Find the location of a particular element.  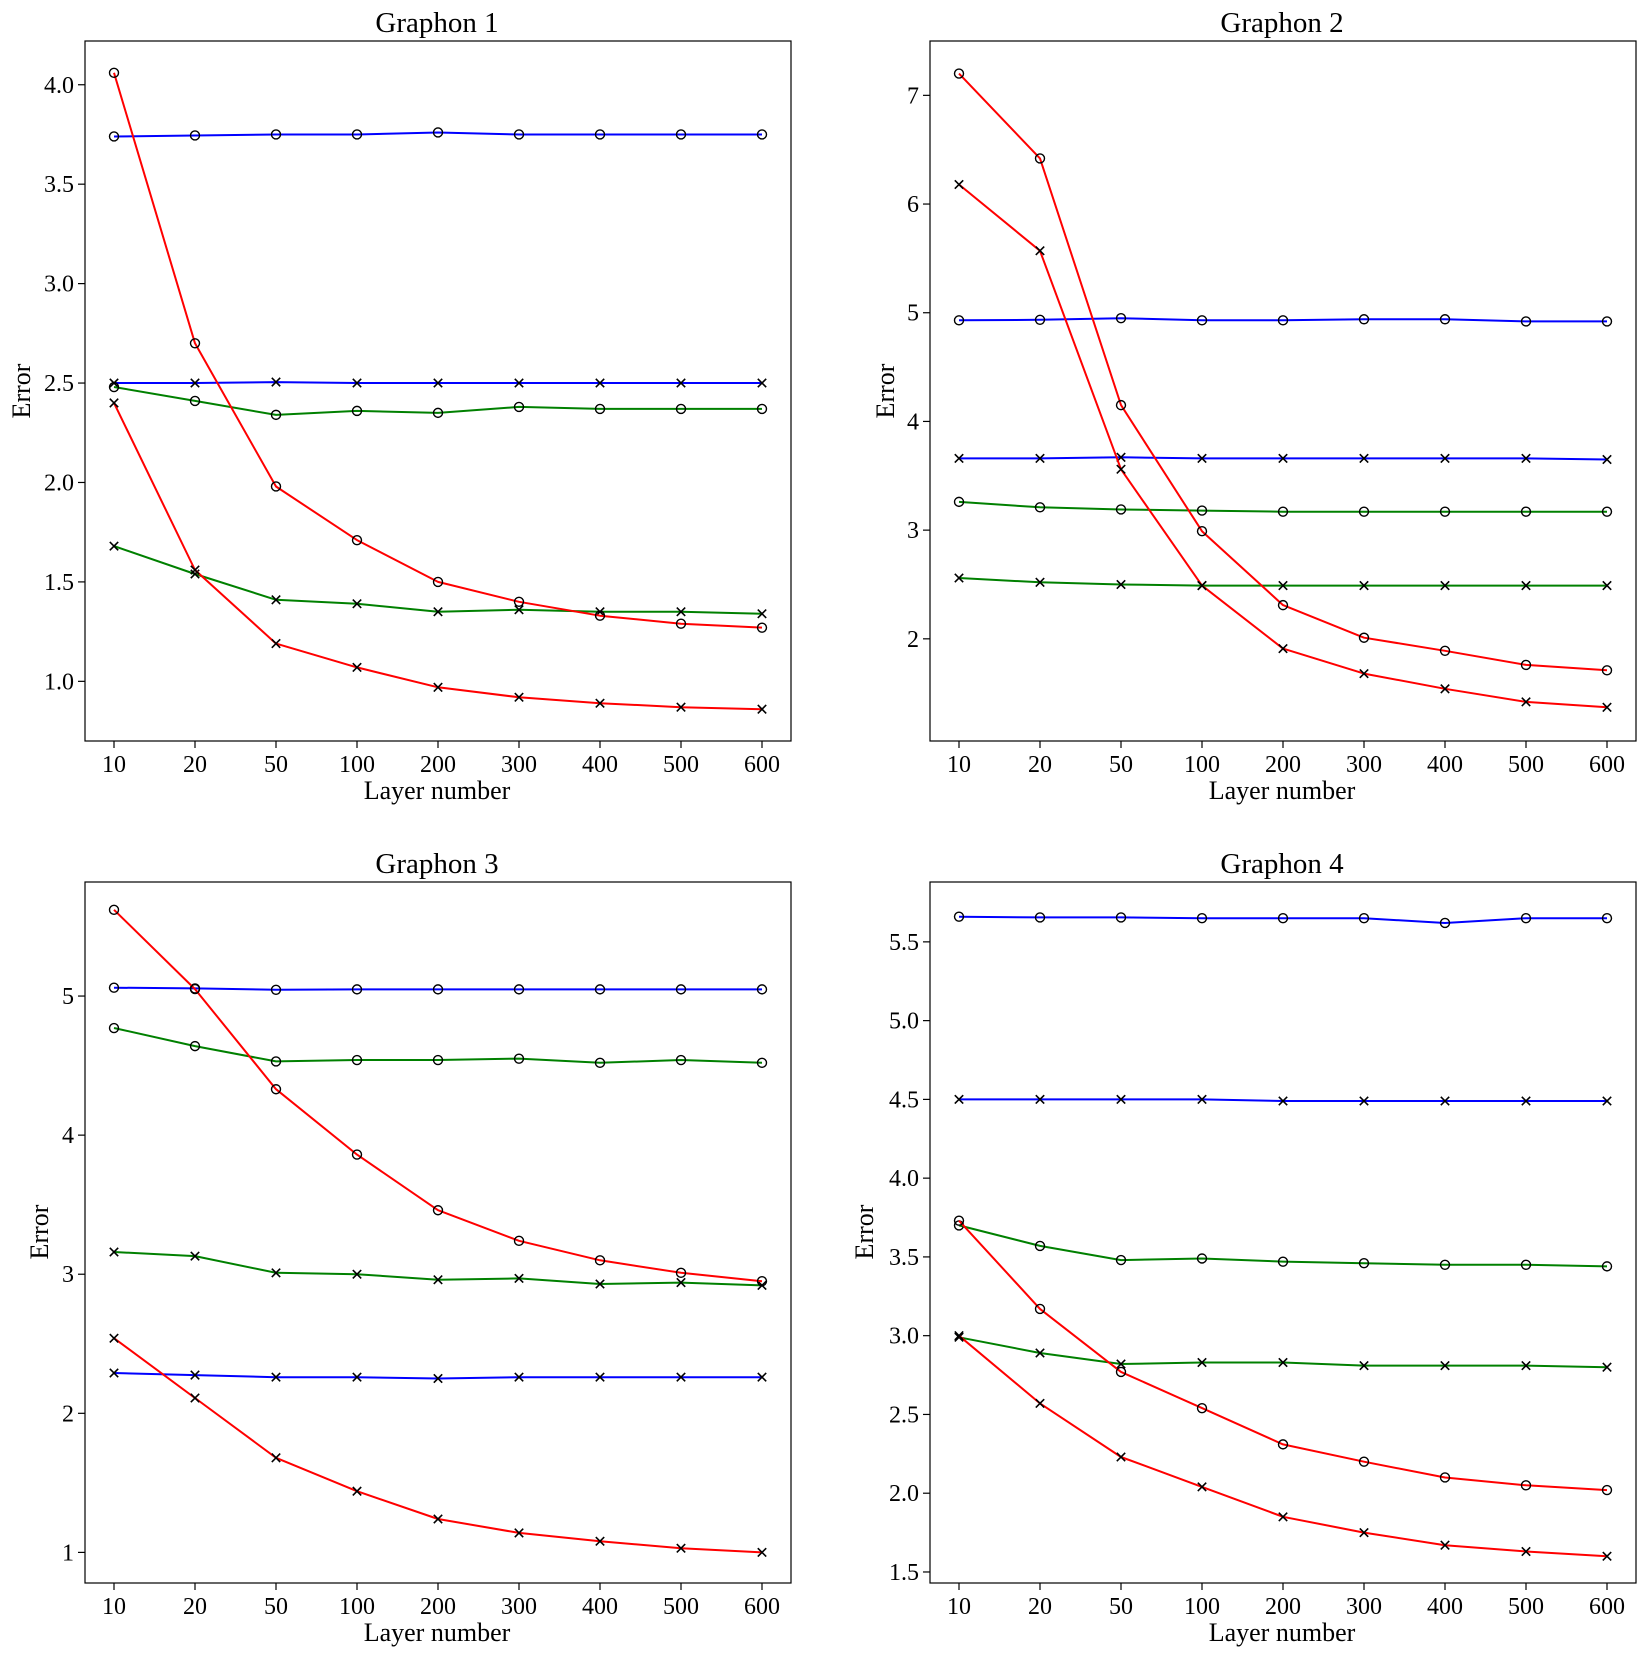

y-tick-label: 1.0 is located at coordinates (59, 682).